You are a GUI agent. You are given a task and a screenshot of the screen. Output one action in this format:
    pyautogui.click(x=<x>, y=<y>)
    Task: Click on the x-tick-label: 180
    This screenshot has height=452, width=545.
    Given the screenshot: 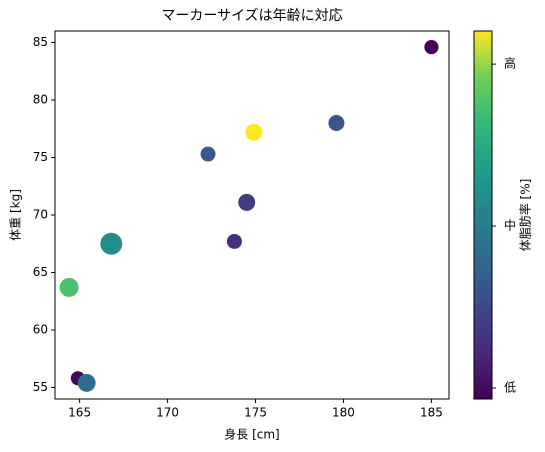 What is the action you would take?
    pyautogui.click(x=343, y=413)
    